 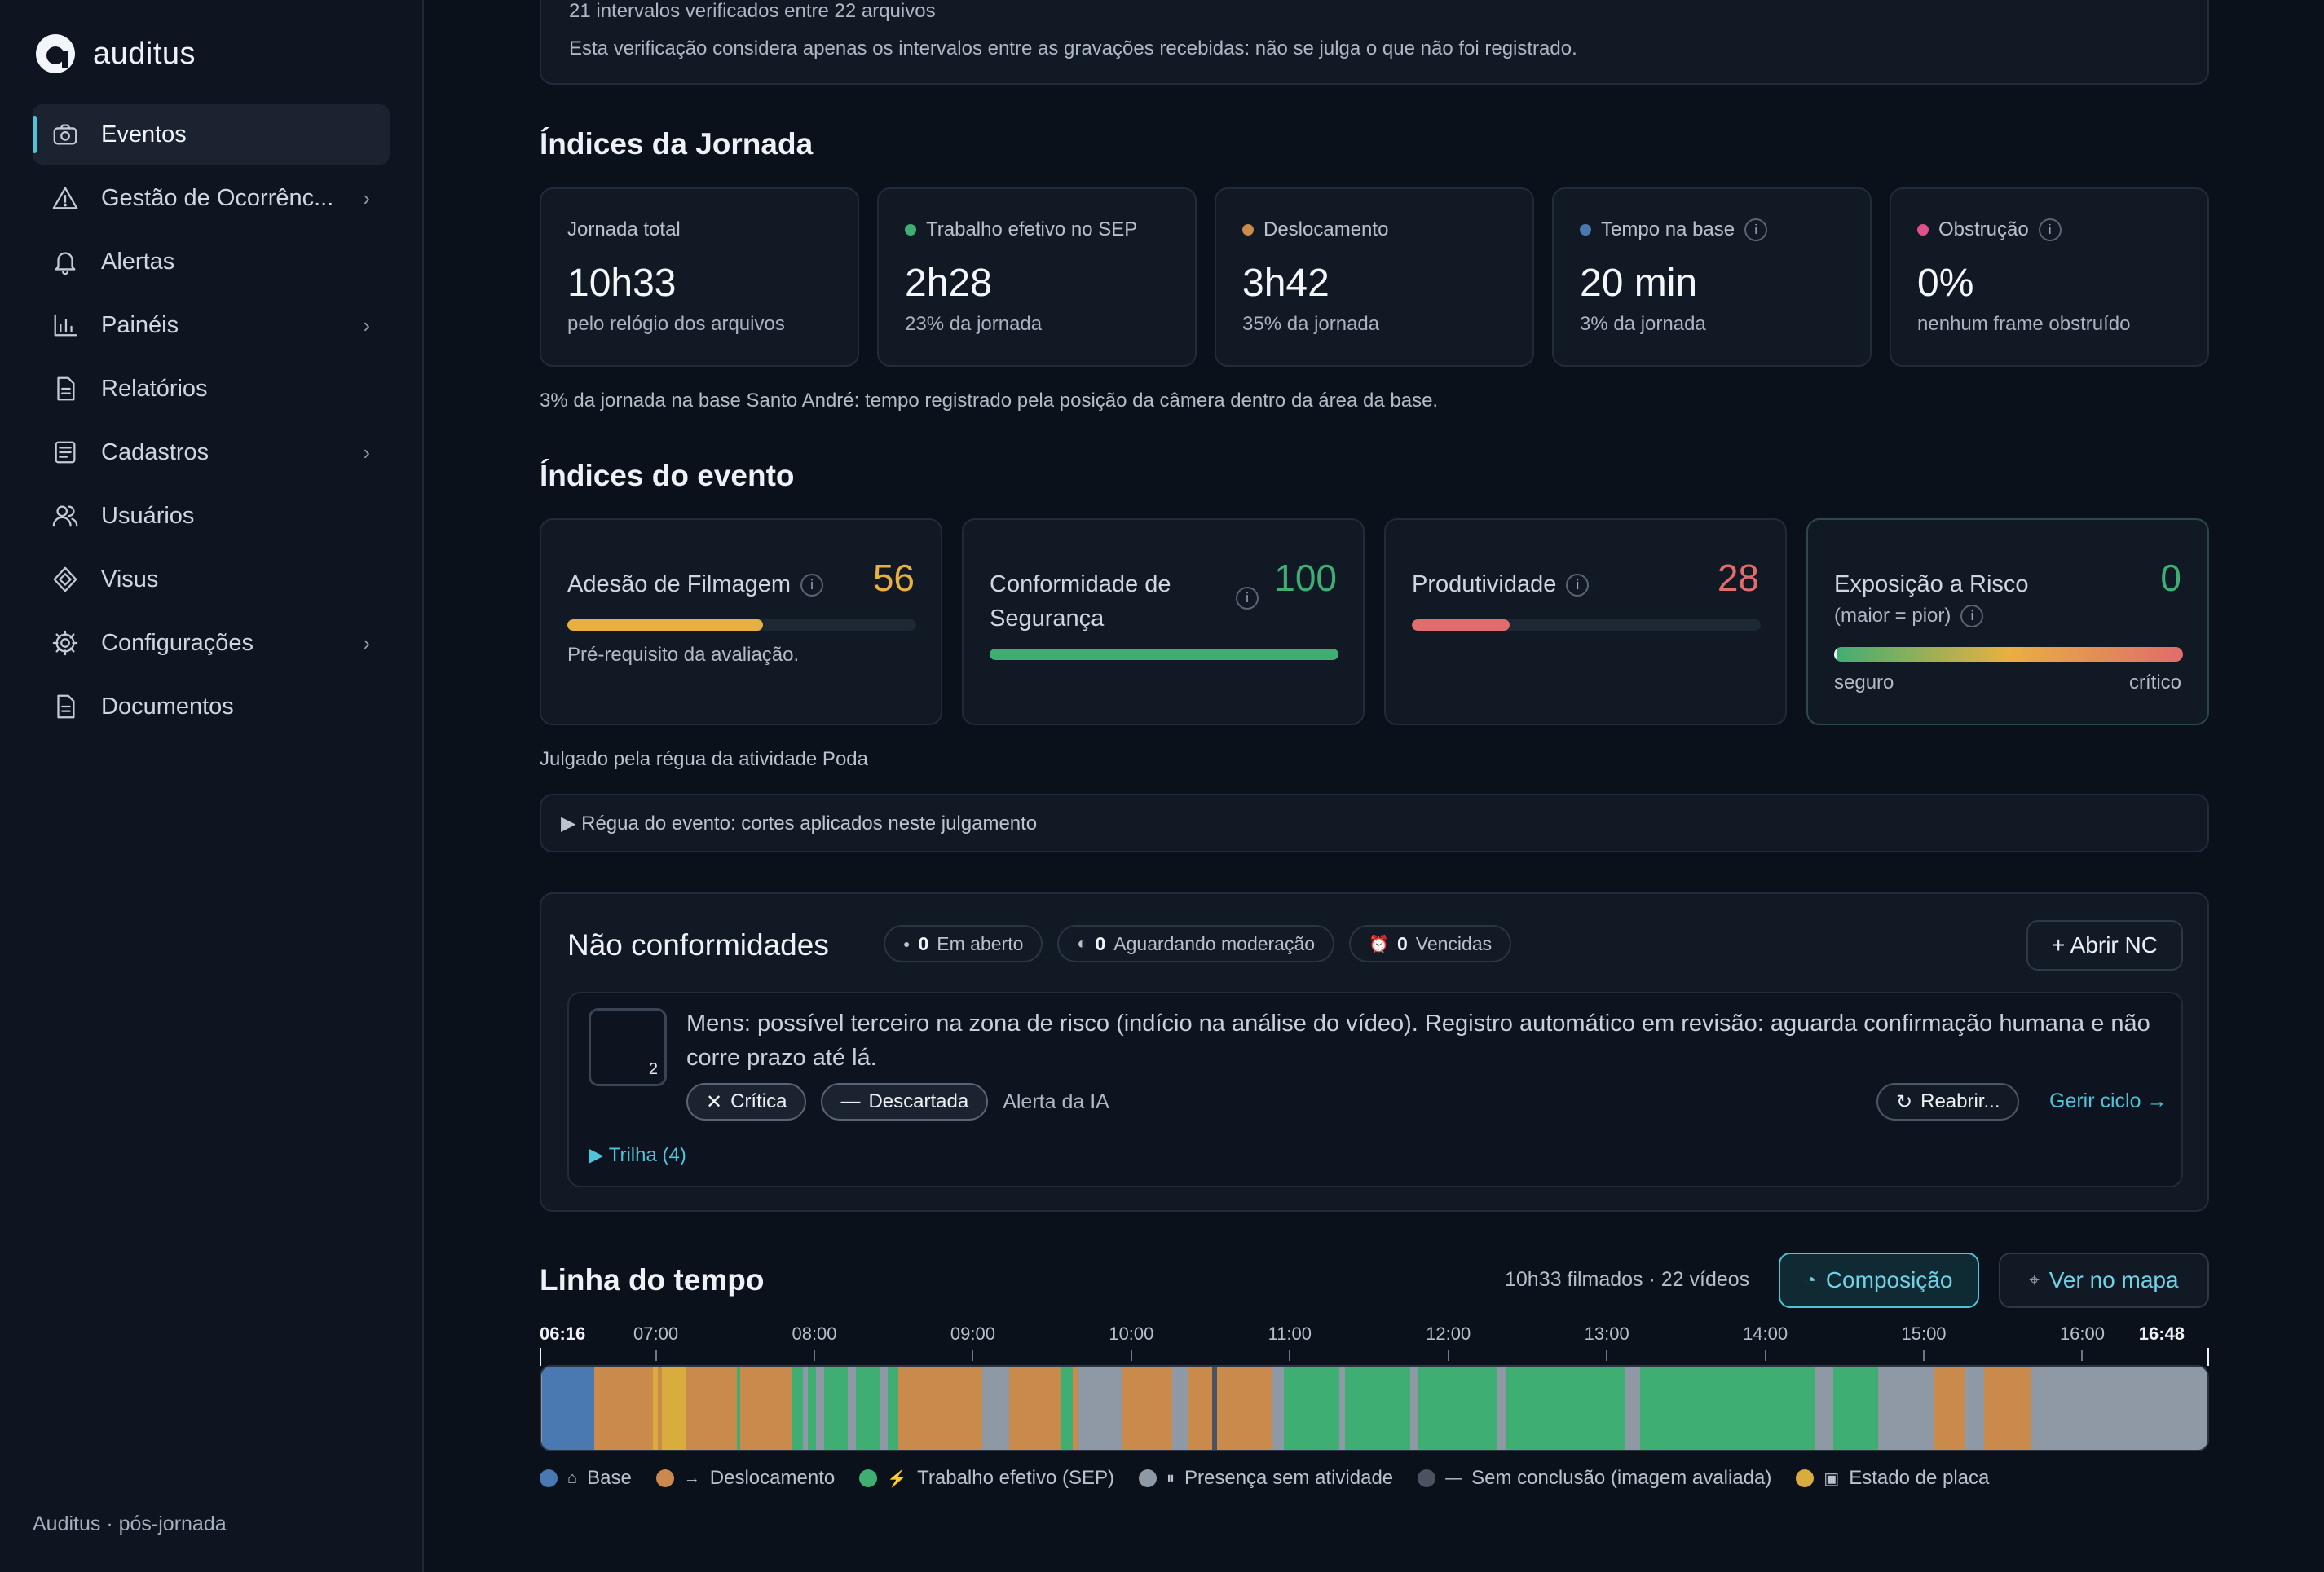 What do you see at coordinates (211, 516) in the screenshot?
I see `sidebar-item-usuarios: Usuários` at bounding box center [211, 516].